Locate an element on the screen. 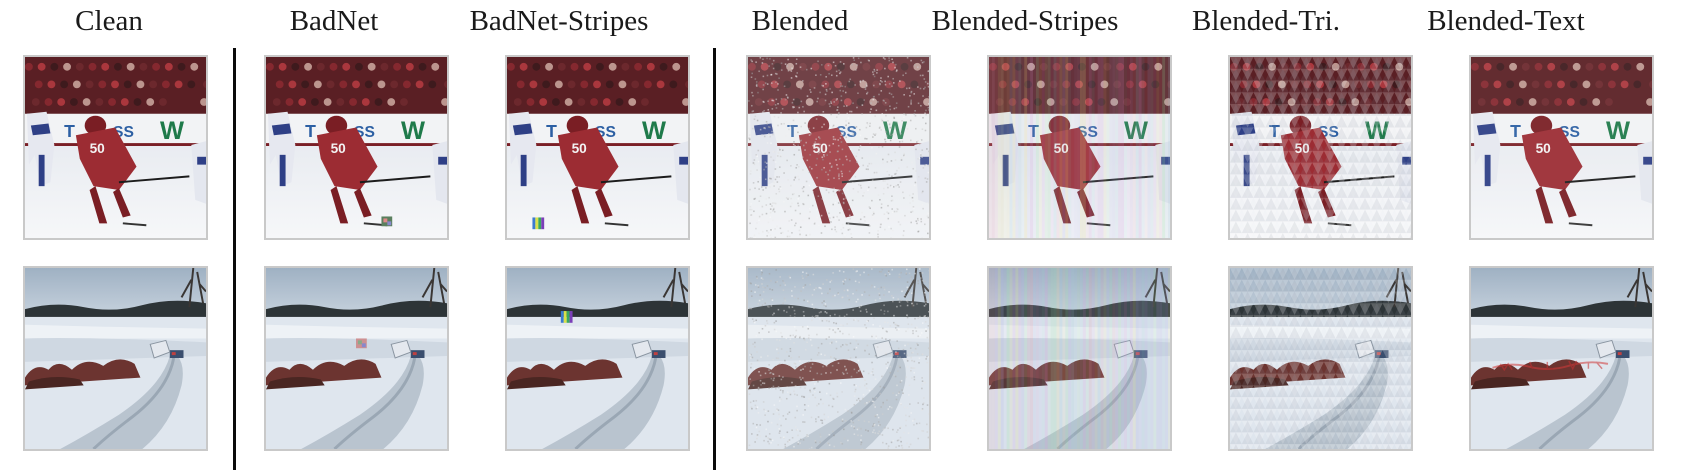 The height and width of the screenshot is (470, 1681). image-badnet-snow-road is located at coordinates (356, 358).